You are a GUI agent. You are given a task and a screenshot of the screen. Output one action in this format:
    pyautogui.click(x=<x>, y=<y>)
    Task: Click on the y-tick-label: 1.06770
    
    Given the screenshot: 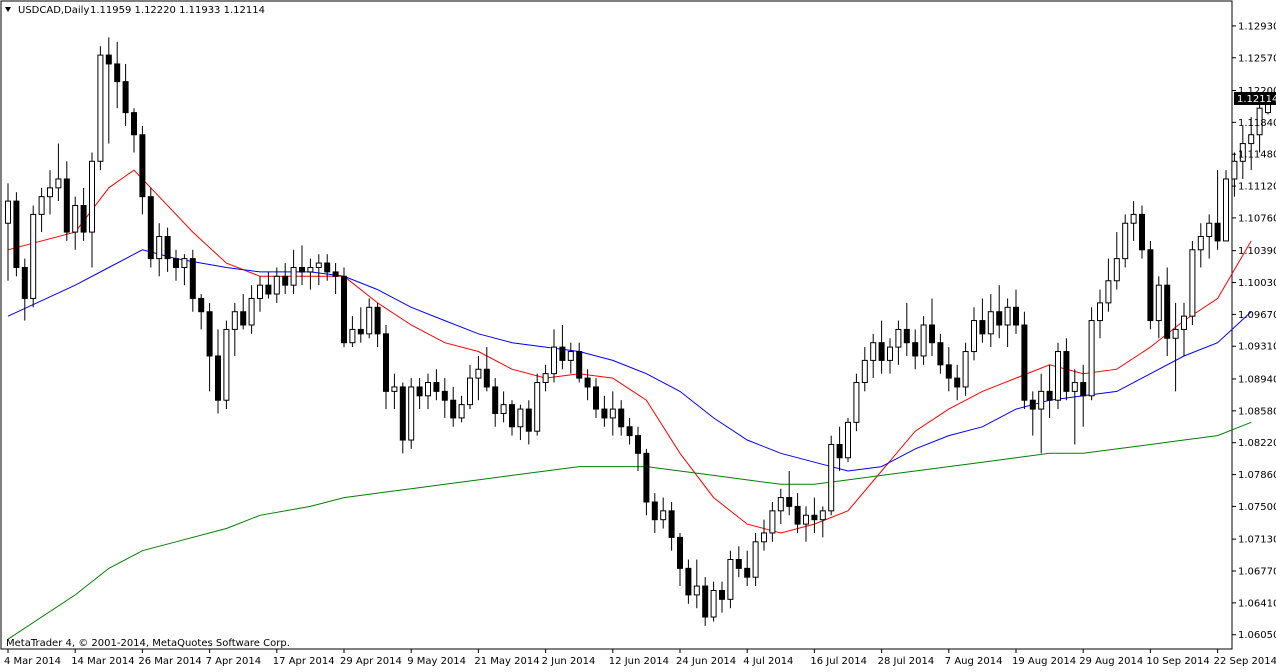 What is the action you would take?
    pyautogui.click(x=1257, y=572)
    